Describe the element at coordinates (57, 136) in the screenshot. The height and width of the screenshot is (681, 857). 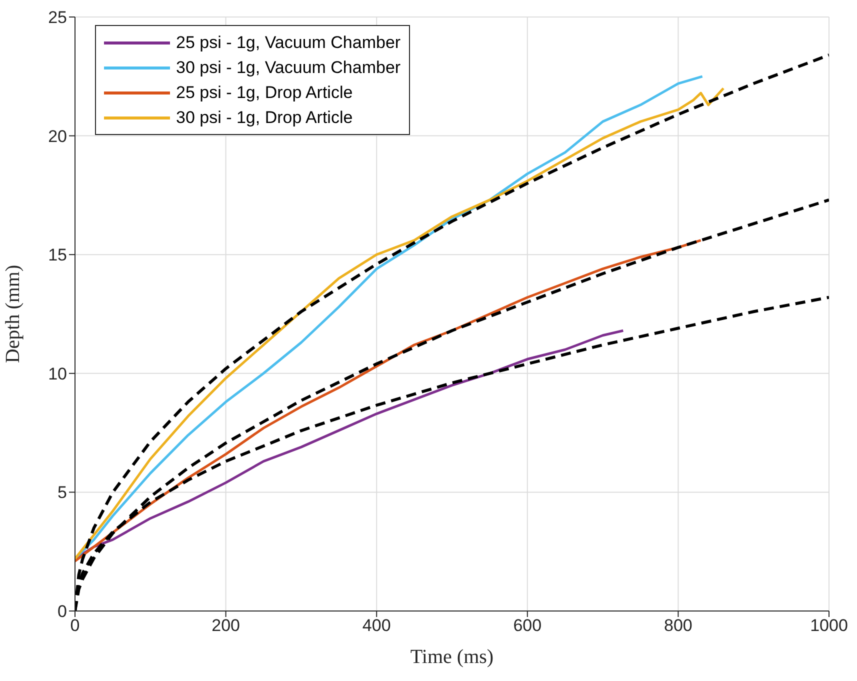
I see `y-tick-label: 20` at that location.